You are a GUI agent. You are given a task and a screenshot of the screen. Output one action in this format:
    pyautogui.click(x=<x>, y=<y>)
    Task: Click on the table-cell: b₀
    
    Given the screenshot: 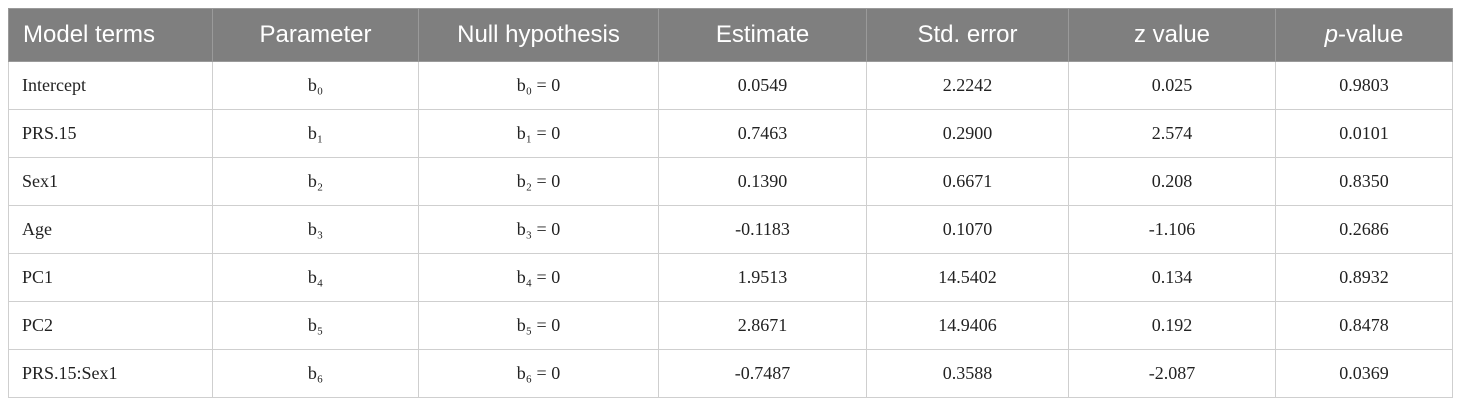 What is the action you would take?
    pyautogui.click(x=315, y=85)
    